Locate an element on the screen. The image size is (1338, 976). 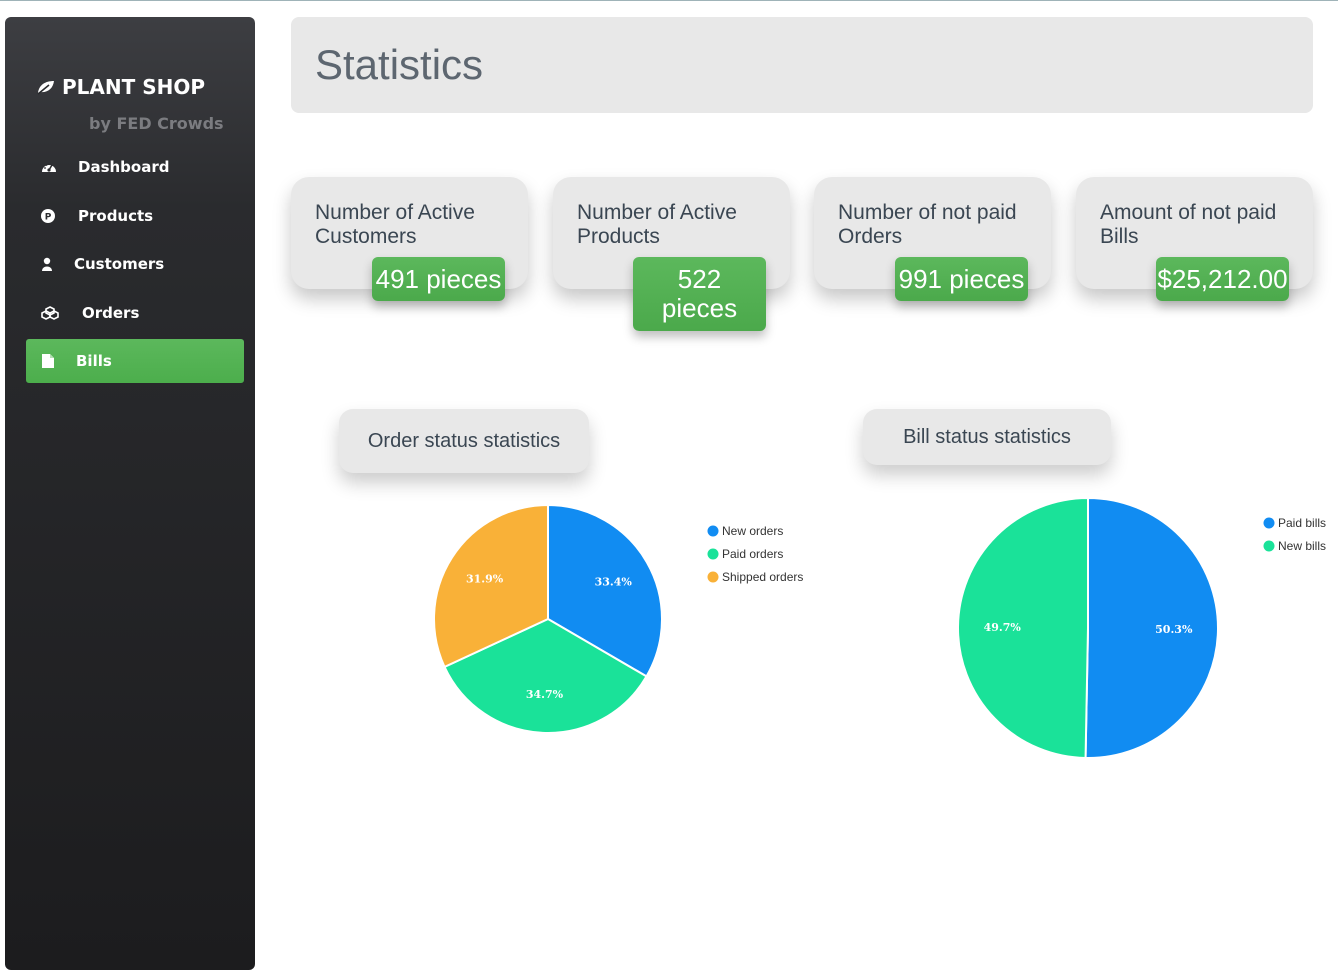
sidebar-item-bills: Bills is located at coordinates (135, 361).